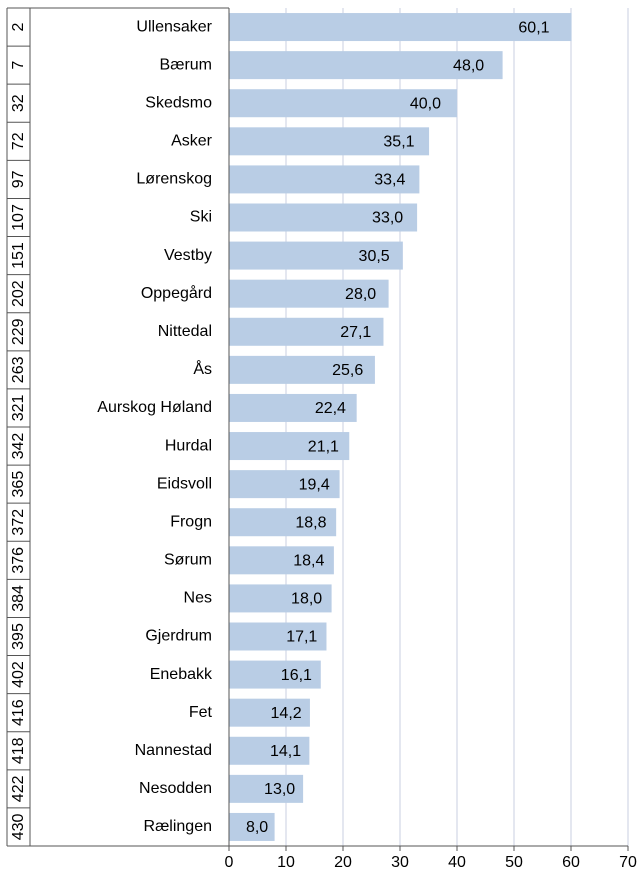 This screenshot has height=874, width=641. What do you see at coordinates (201, 712) in the screenshot?
I see `y-tick-label: Fet` at bounding box center [201, 712].